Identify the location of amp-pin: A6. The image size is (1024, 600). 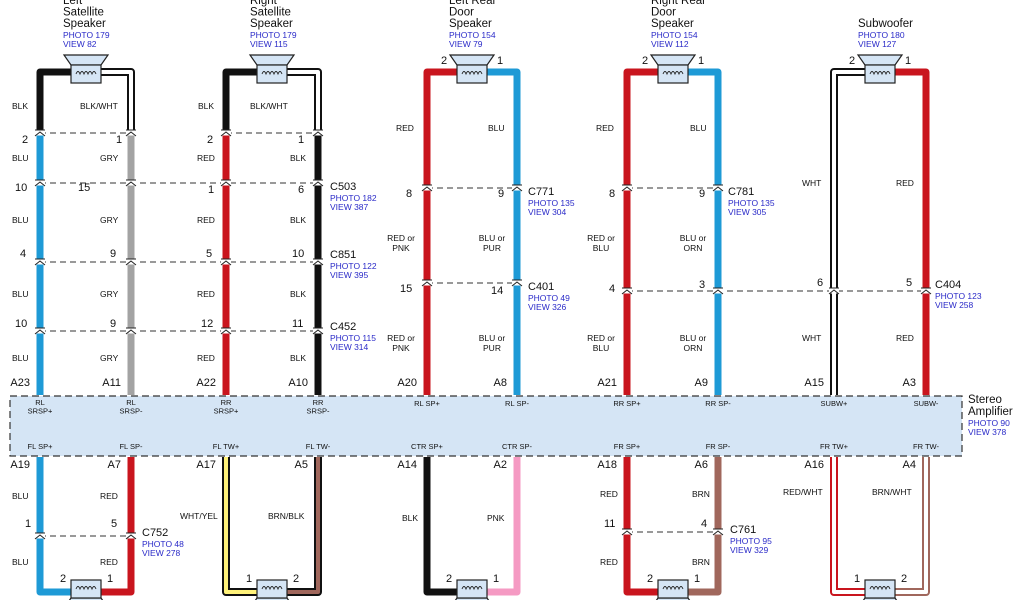
(701, 465).